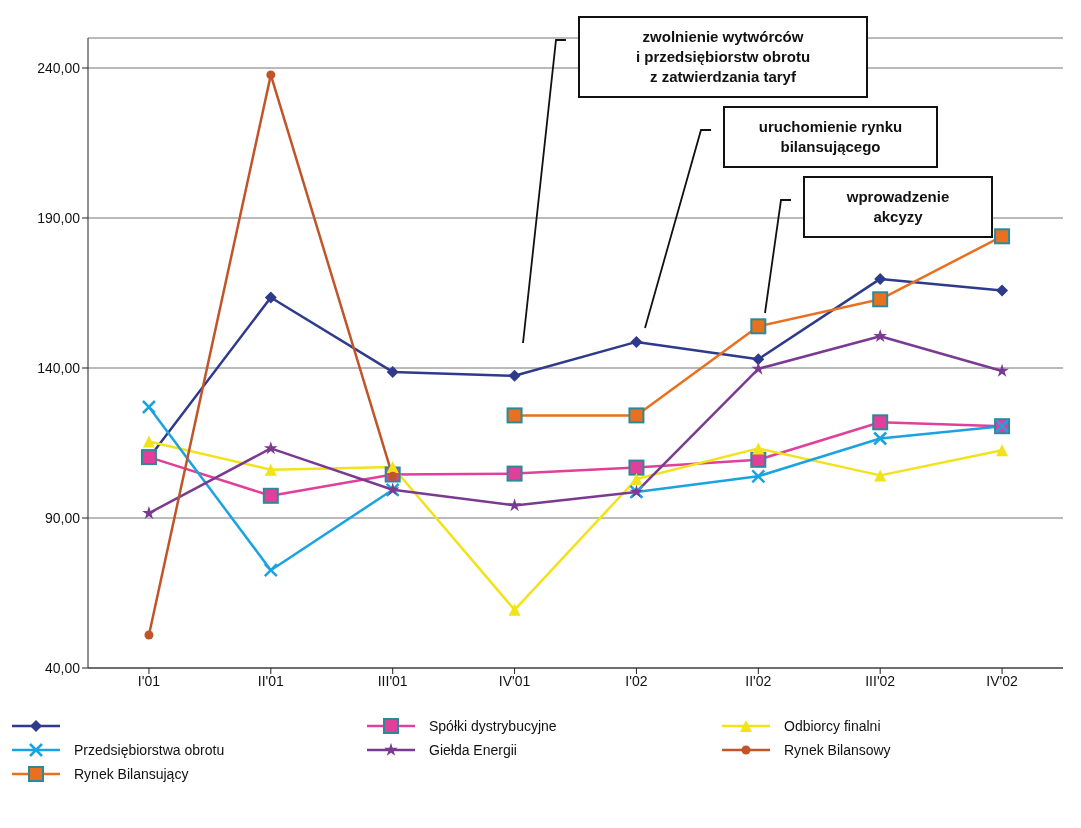 Image resolution: width=1081 pixels, height=828 pixels. I want to click on y-tick-label: 40,00, so click(62, 667).